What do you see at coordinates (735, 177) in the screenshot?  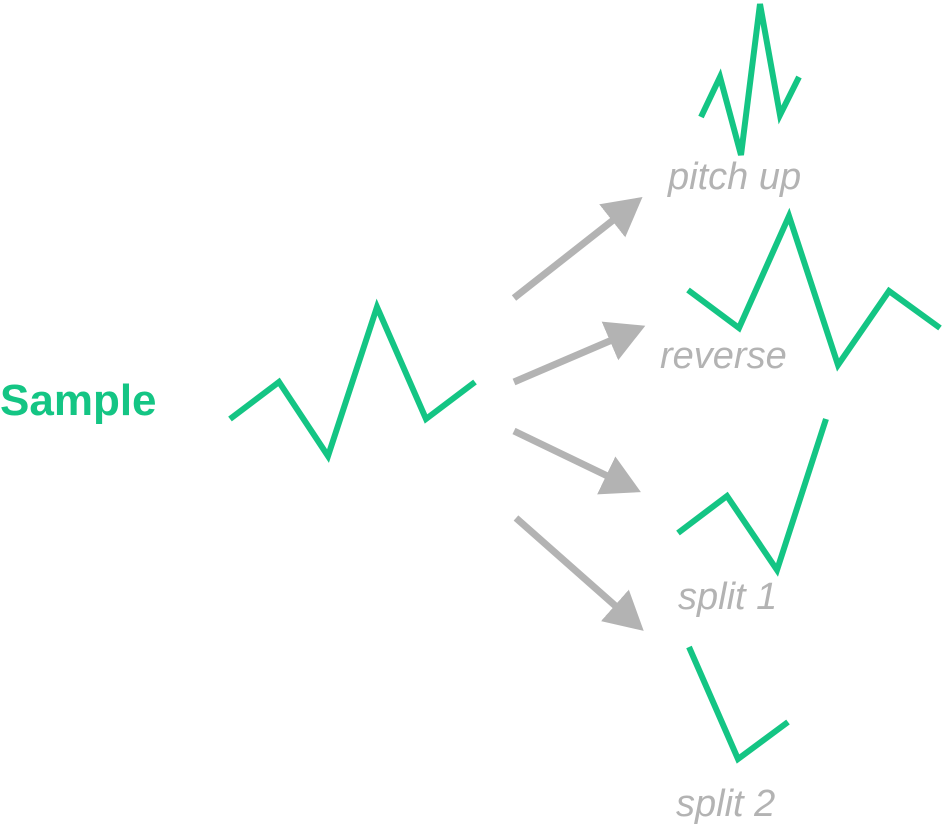 I see `pitch-up-label: pitch up` at bounding box center [735, 177].